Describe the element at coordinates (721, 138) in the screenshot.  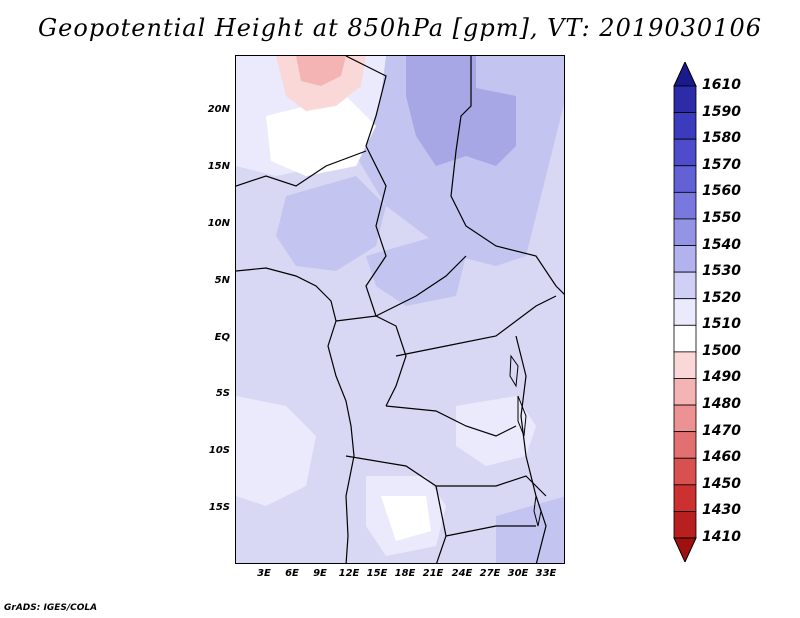
I see `colorbar-label: 1580` at that location.